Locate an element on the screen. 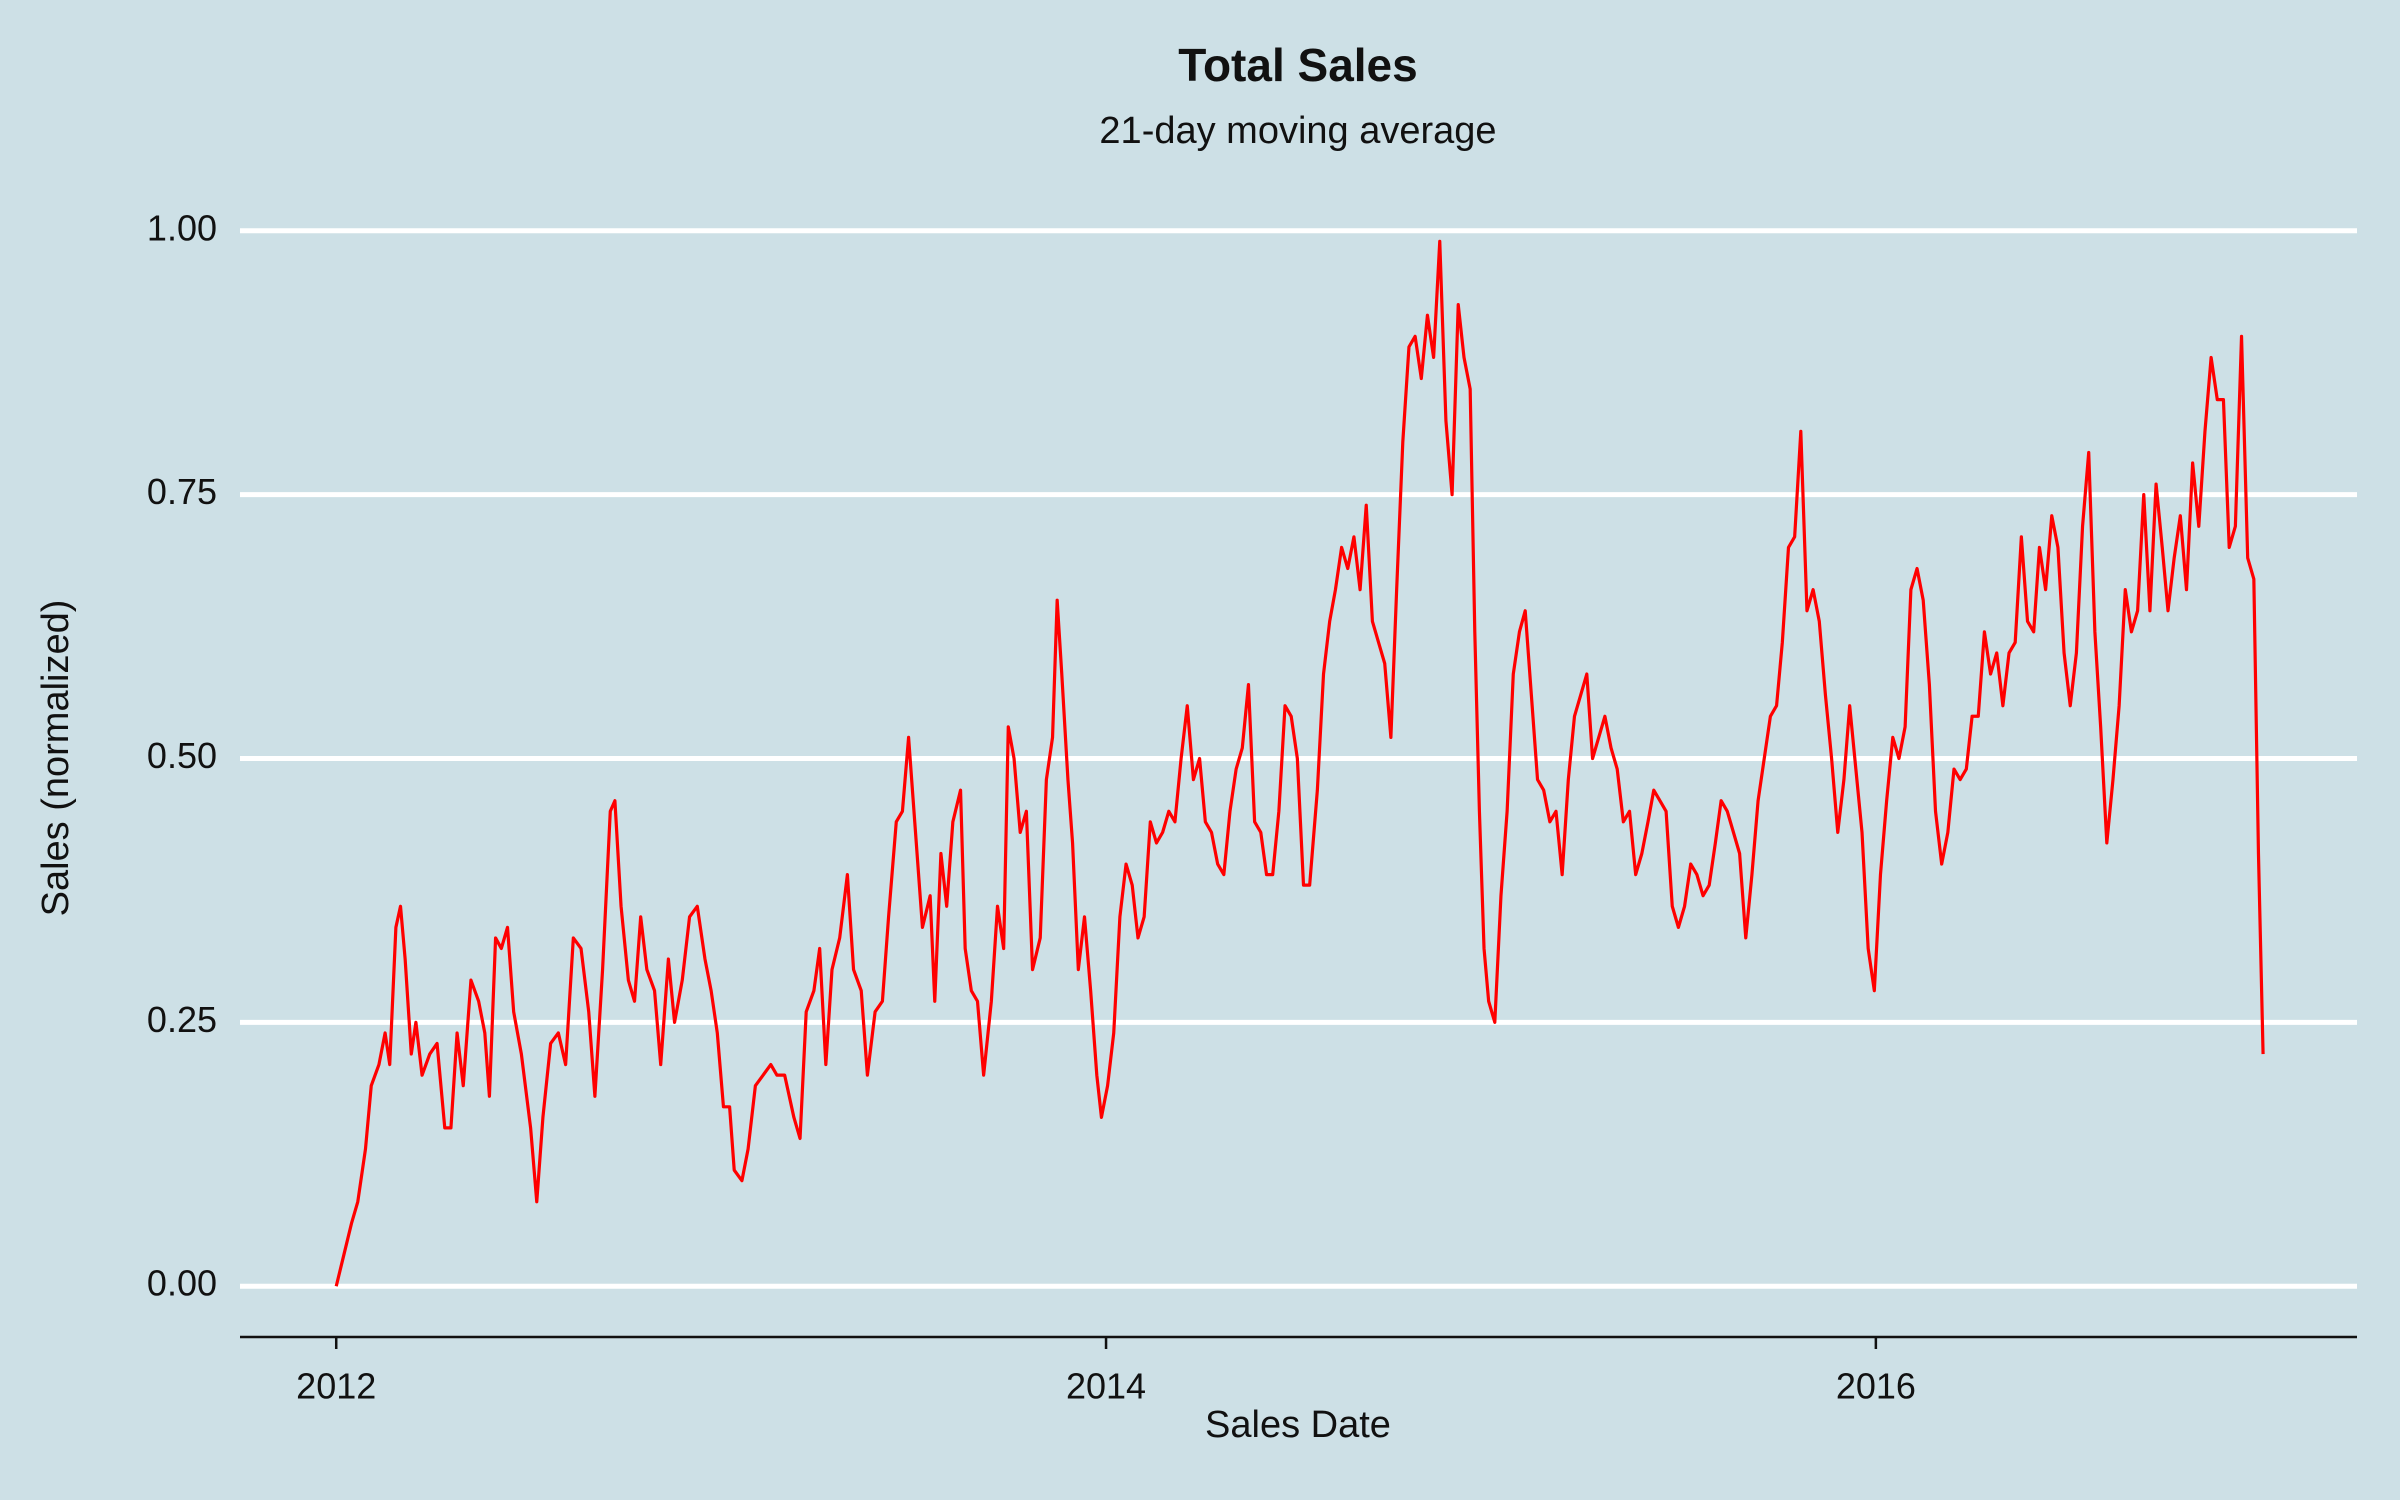 This screenshot has height=1500, width=2400. x-tick-label: 2012 is located at coordinates (336, 1386).